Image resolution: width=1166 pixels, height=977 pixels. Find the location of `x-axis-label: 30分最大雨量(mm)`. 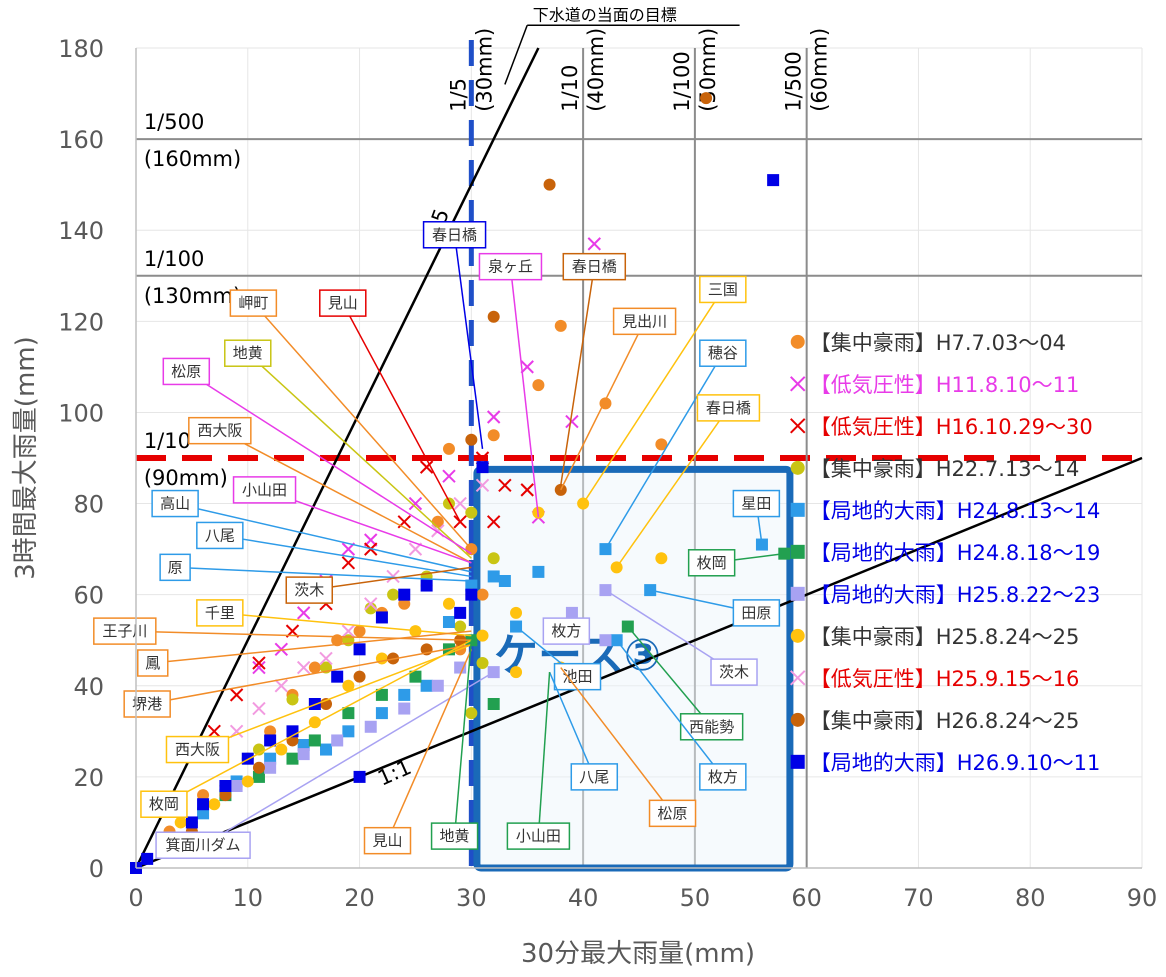

x-axis-label: 30分最大雨量(mm) is located at coordinates (638, 954).